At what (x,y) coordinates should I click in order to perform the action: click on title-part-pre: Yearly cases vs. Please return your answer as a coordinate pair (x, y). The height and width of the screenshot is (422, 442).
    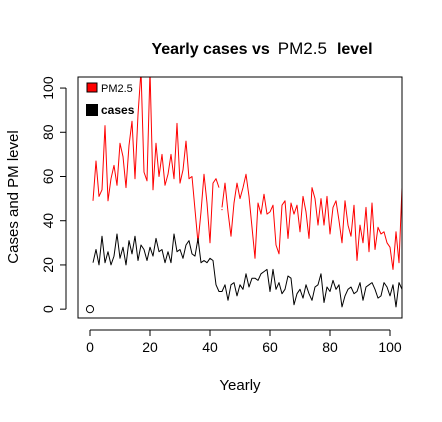
    Looking at the image, I should click on (210, 49).